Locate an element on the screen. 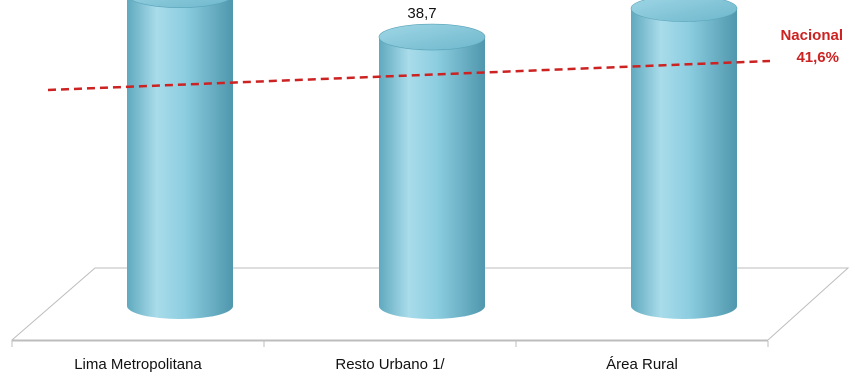 Image resolution: width=855 pixels, height=378 pixels. category-label: Lima Metropolitana is located at coordinates (138, 364).